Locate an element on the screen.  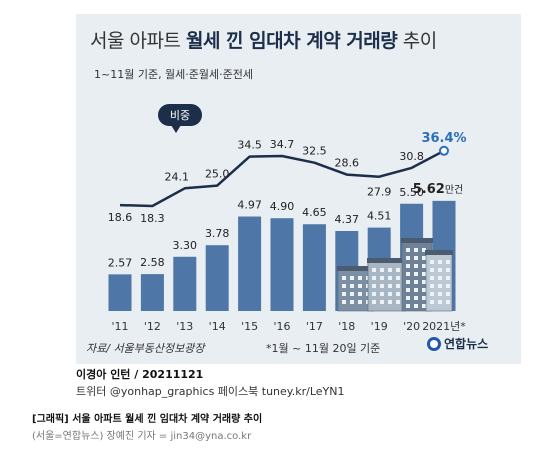
bar-label-4: 4.97 is located at coordinates (249, 205).